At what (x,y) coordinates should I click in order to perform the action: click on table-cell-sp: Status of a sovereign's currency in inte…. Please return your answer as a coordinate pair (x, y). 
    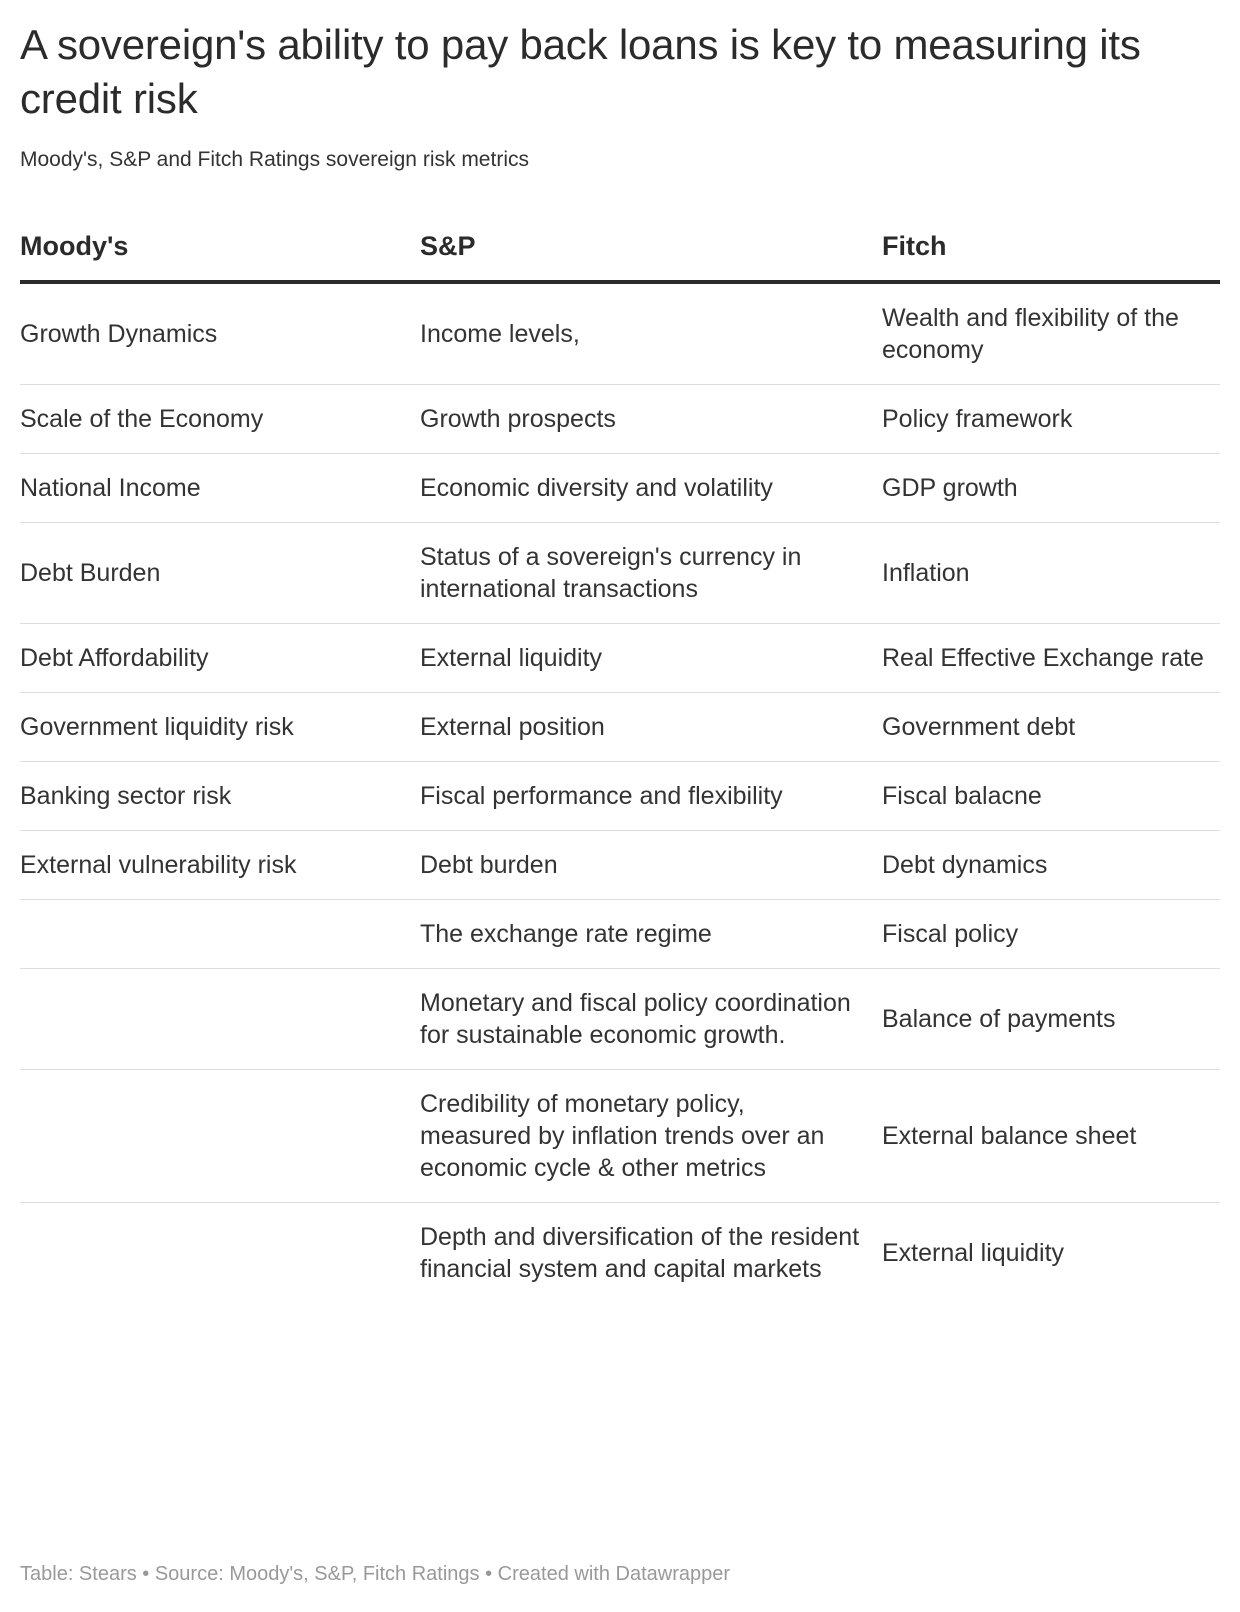
    Looking at the image, I should click on (651, 573).